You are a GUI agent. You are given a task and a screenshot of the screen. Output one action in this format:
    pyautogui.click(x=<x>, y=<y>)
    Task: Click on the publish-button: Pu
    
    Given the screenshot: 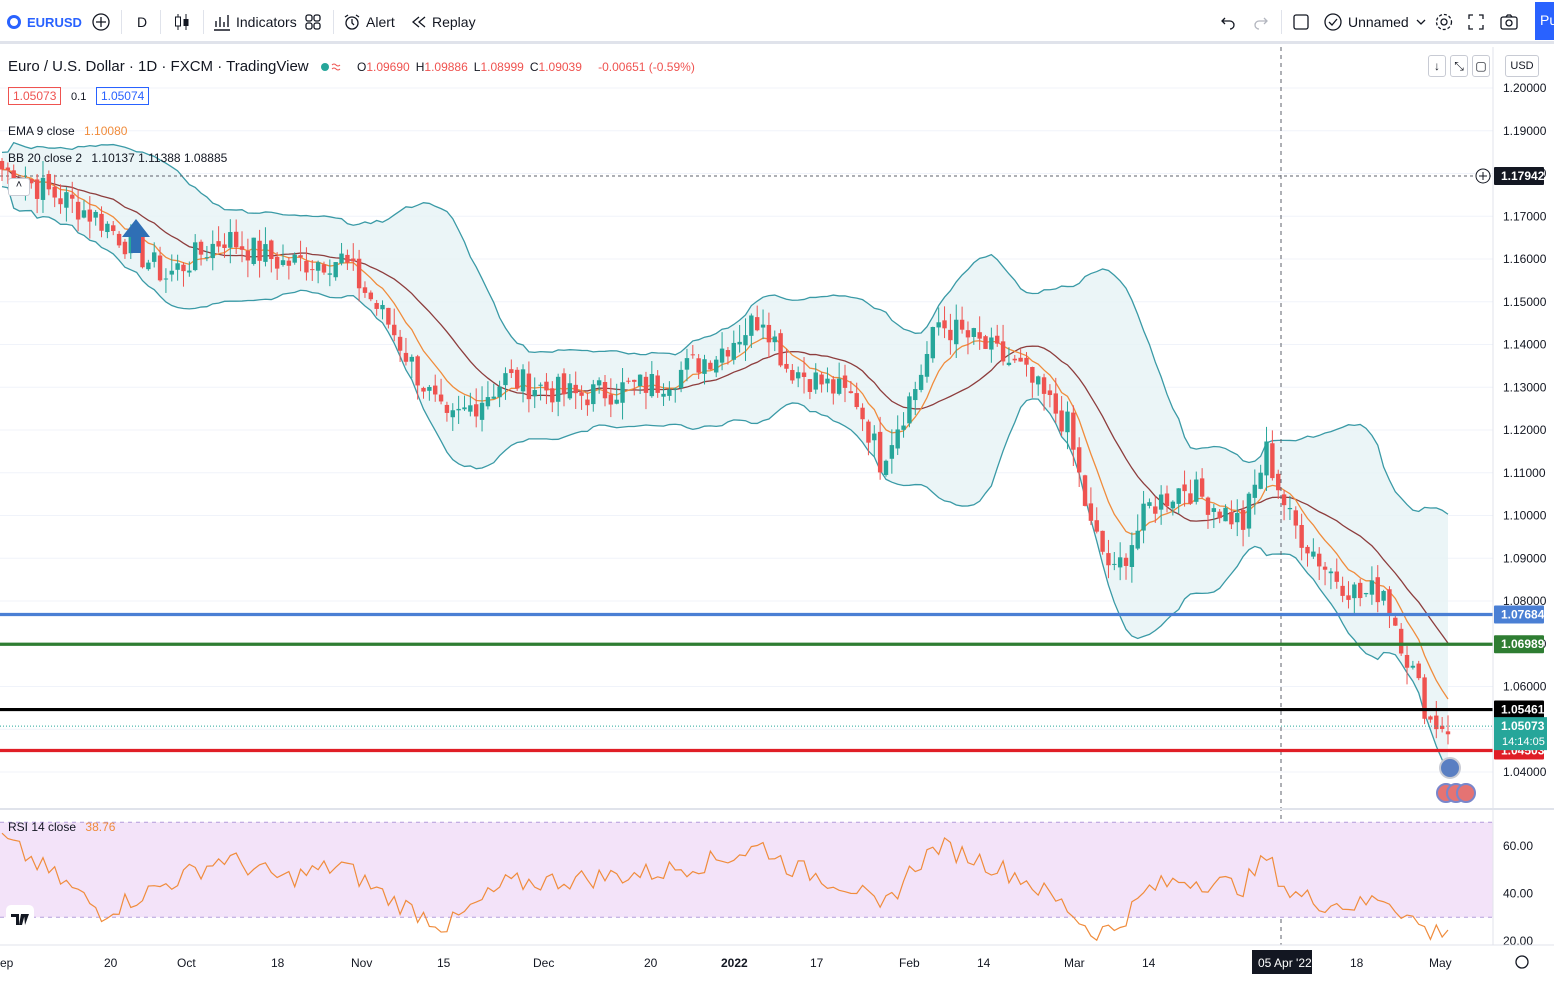 What is the action you would take?
    pyautogui.click(x=1544, y=21)
    